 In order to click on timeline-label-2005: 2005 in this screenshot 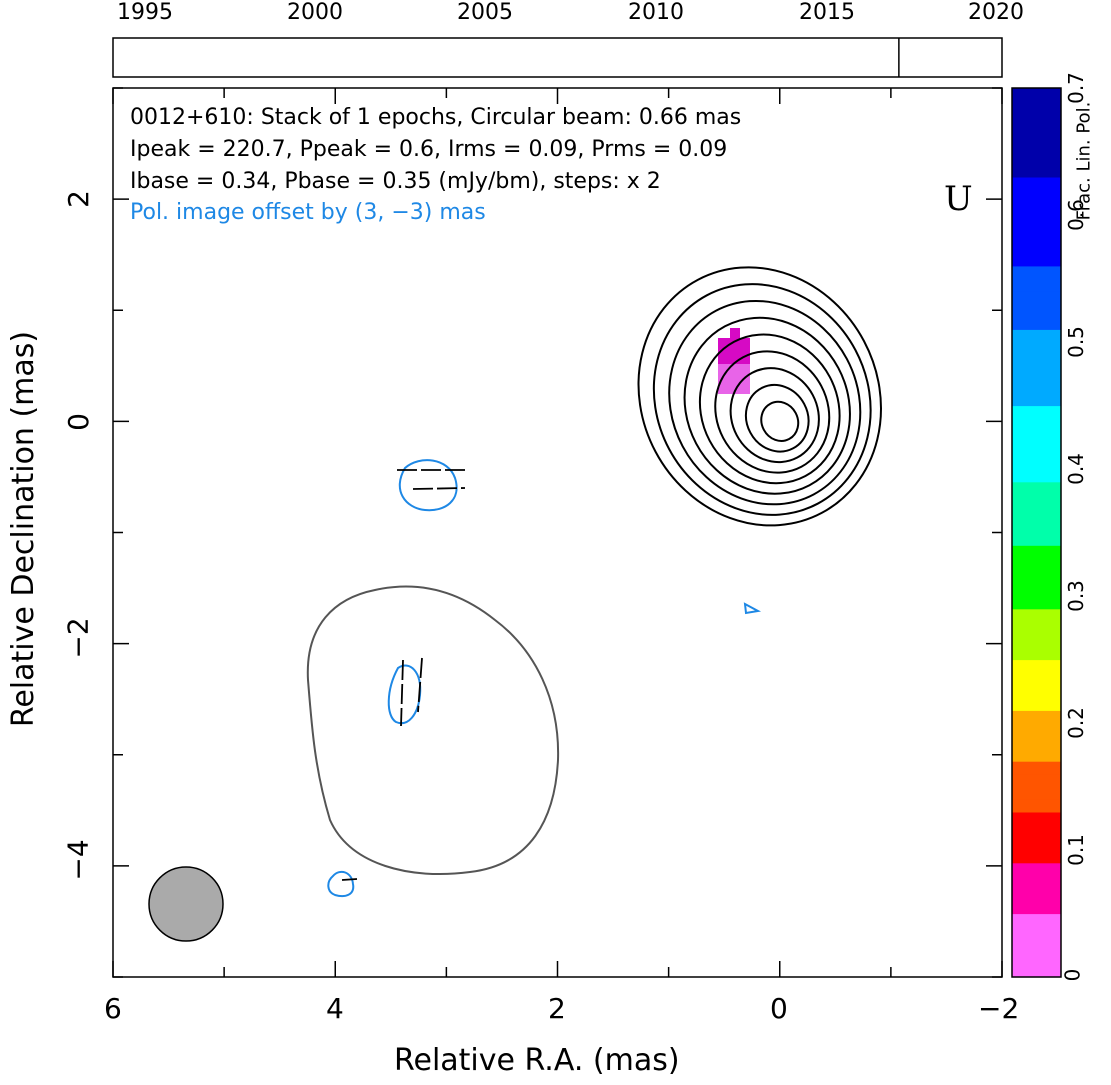, I will do `click(485, 12)`.